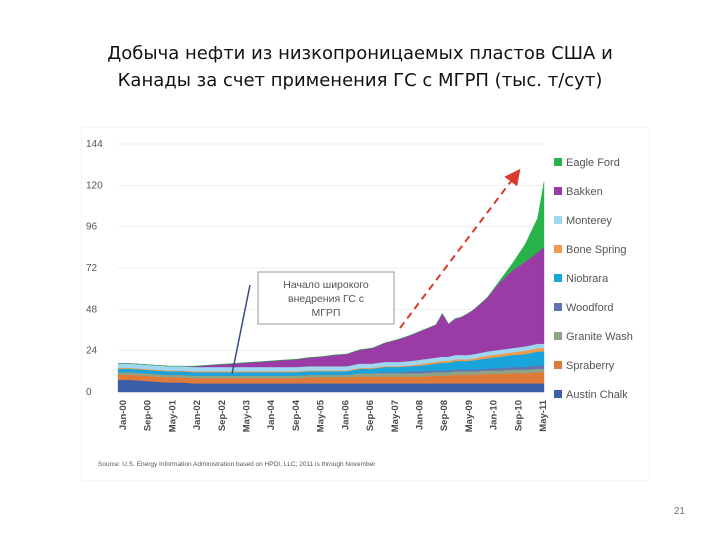  I want to click on x-tick-label: May-05, so click(321, 415).